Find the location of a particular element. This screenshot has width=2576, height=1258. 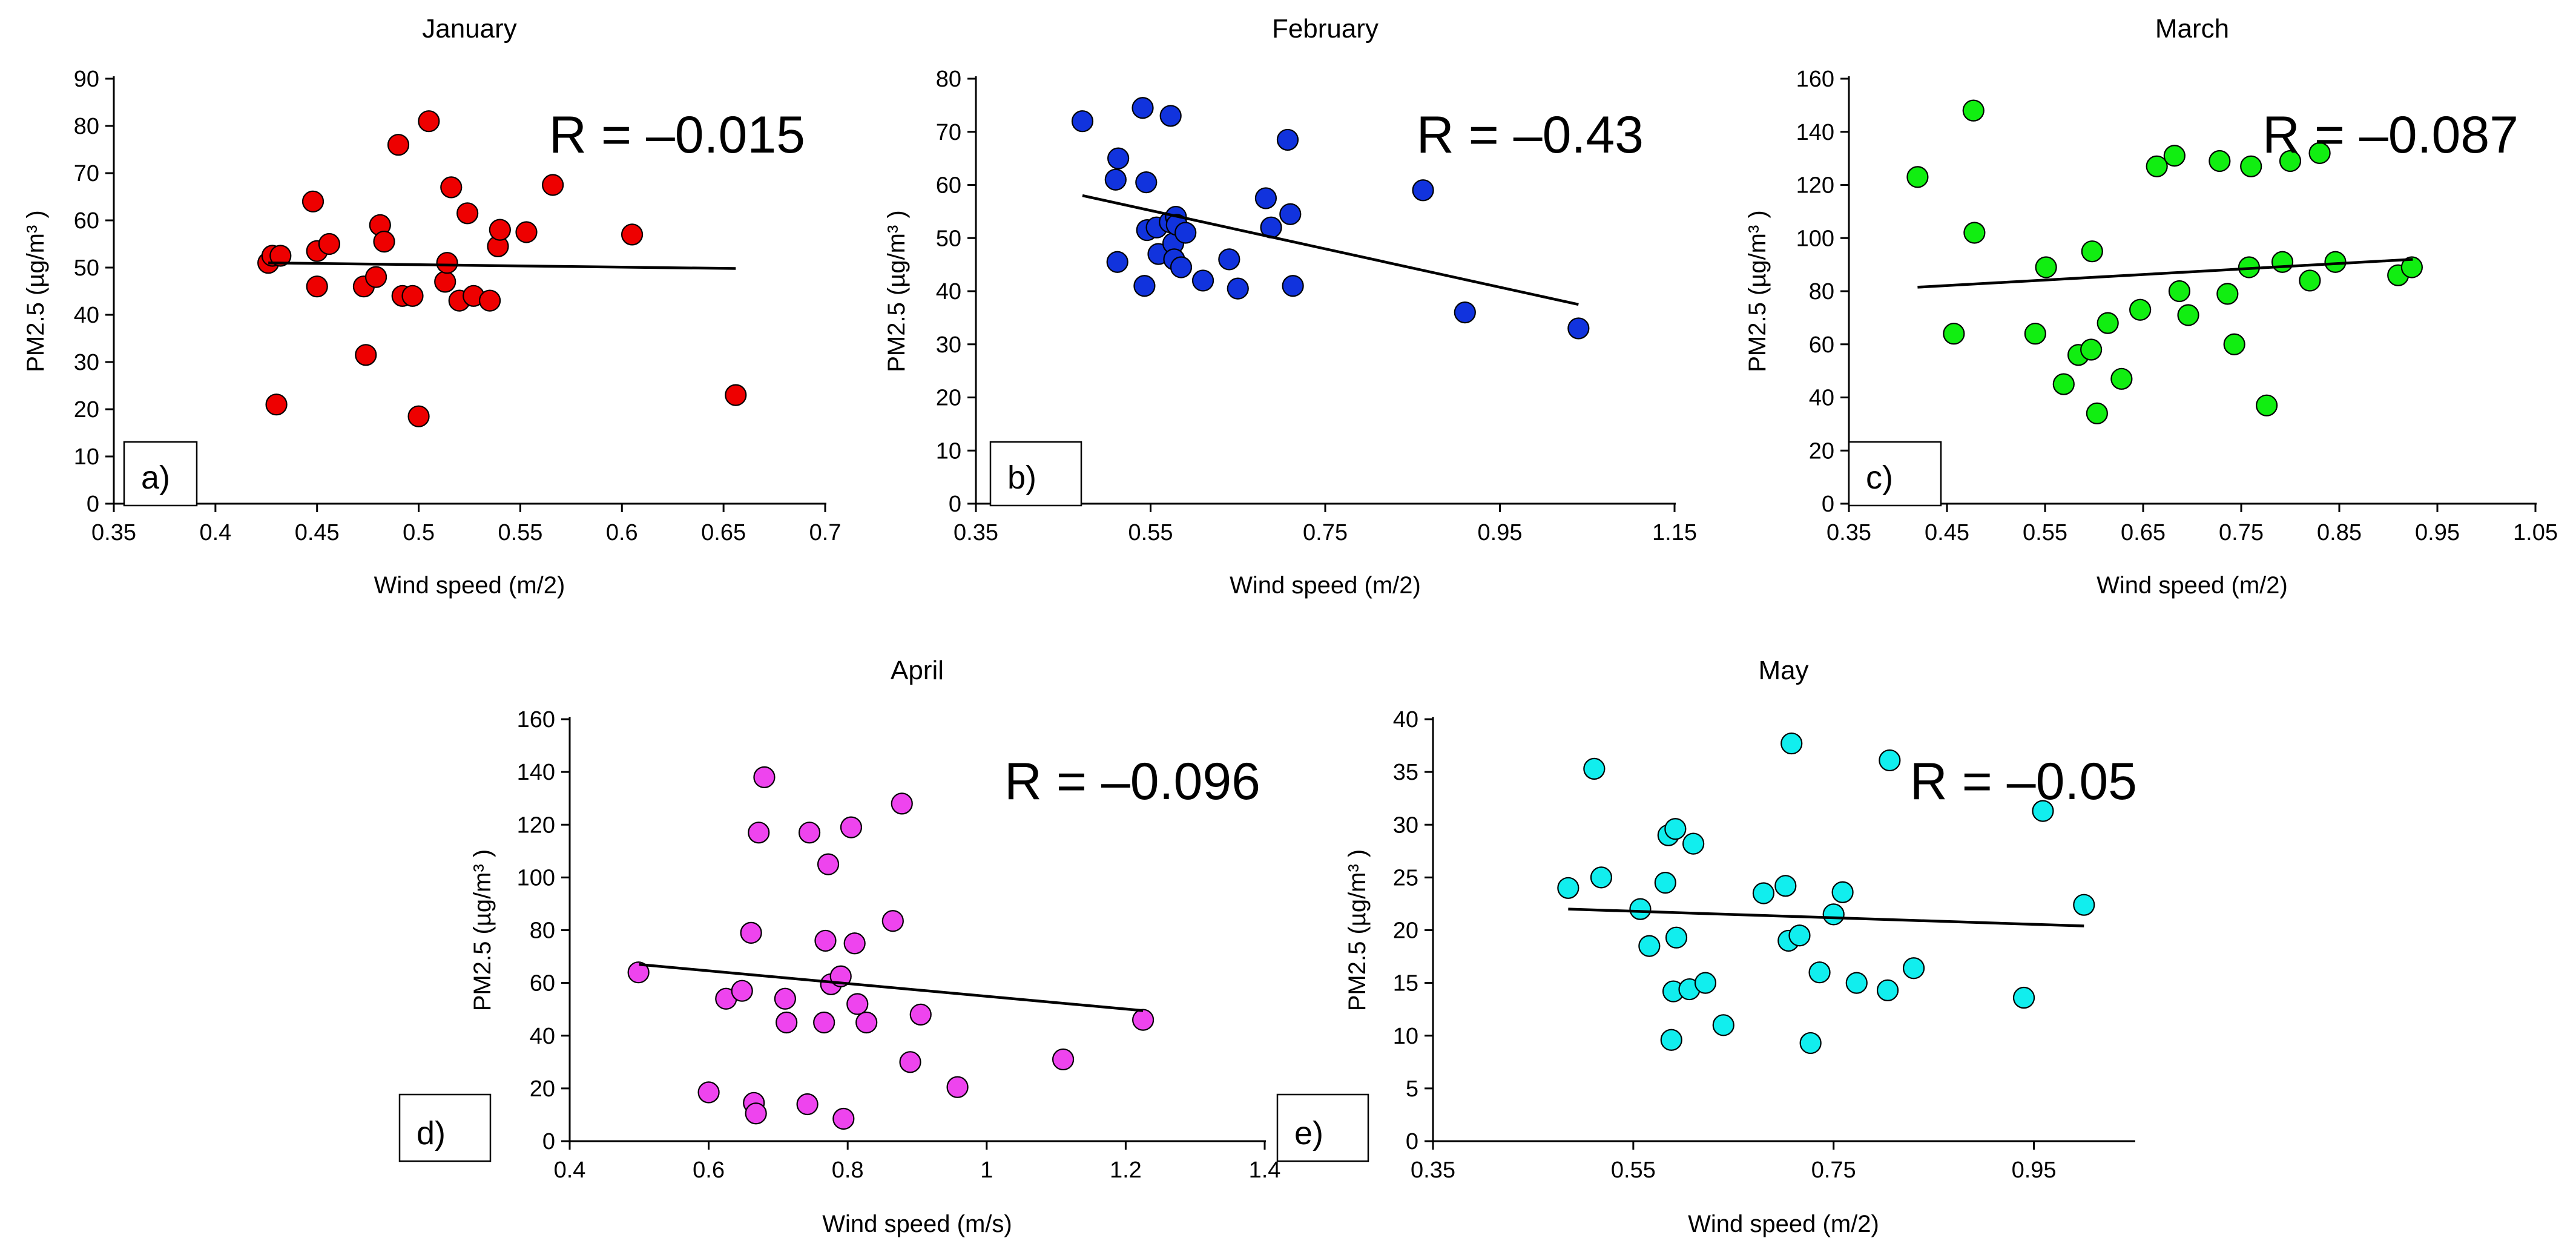

correlation-label: R = –0.015 is located at coordinates (677, 135).